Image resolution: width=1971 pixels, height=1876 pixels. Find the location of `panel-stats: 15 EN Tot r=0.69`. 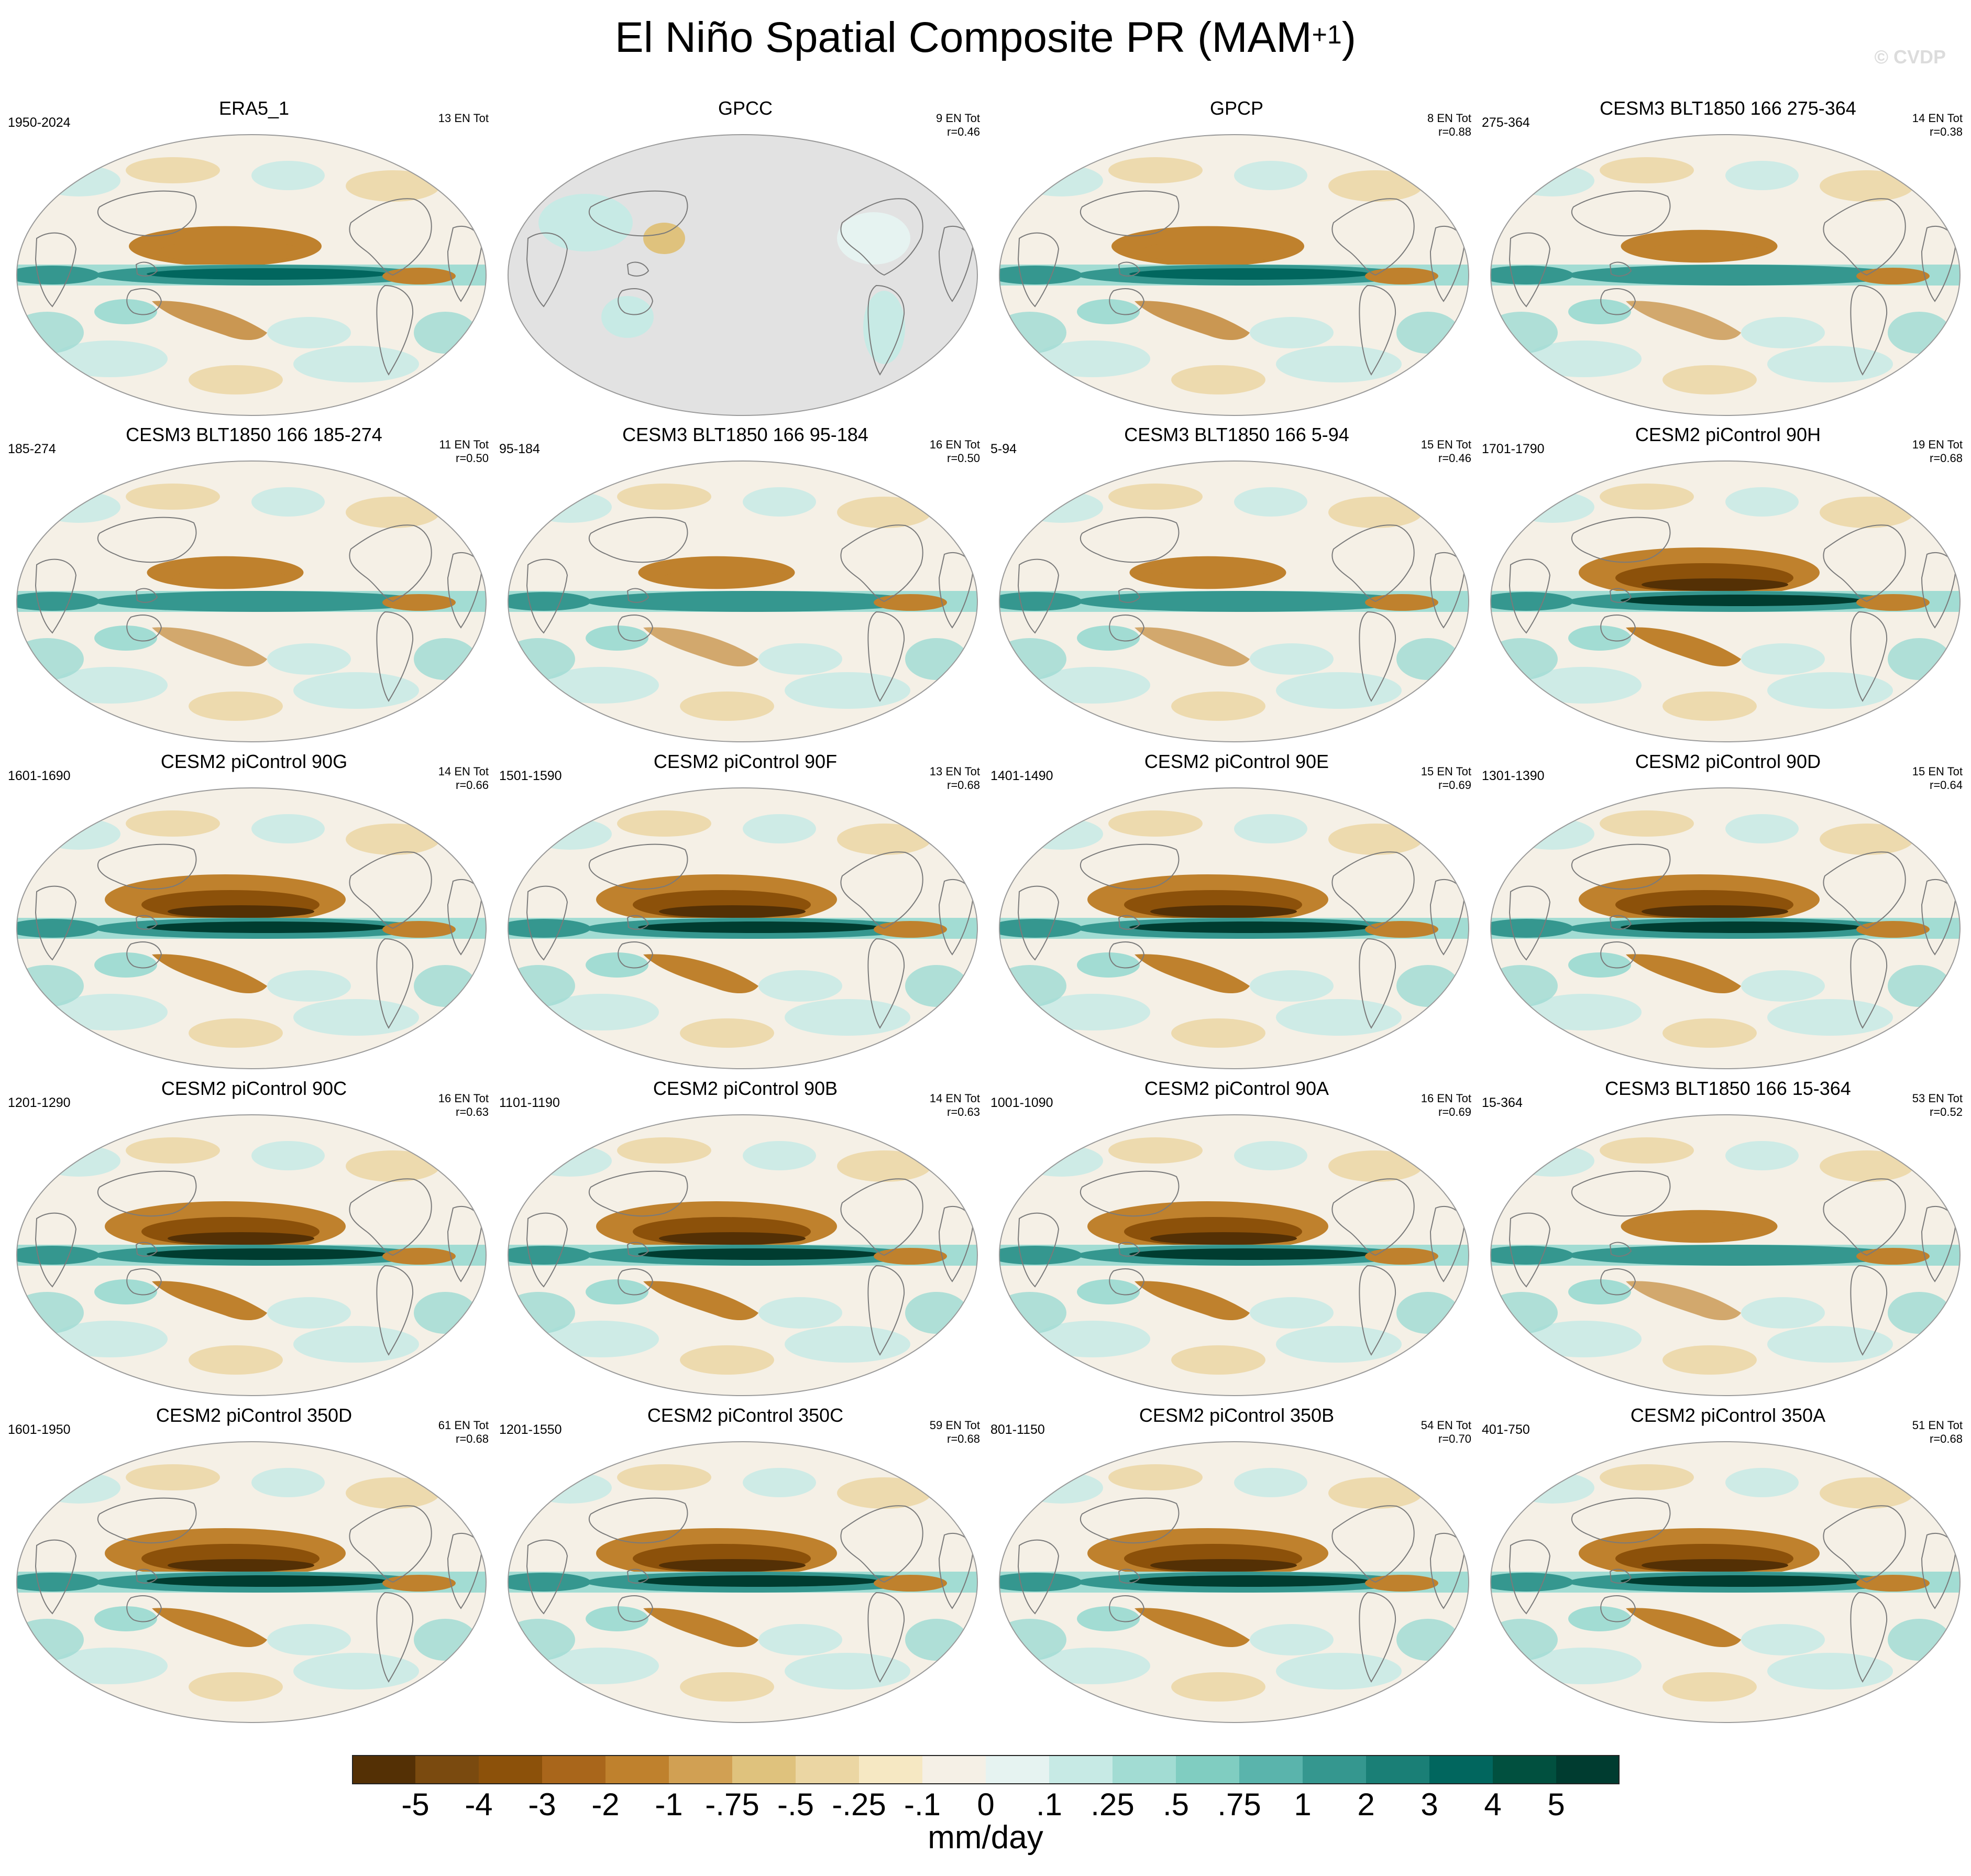

panel-stats: 15 EN Tot r=0.69 is located at coordinates (1446, 779).